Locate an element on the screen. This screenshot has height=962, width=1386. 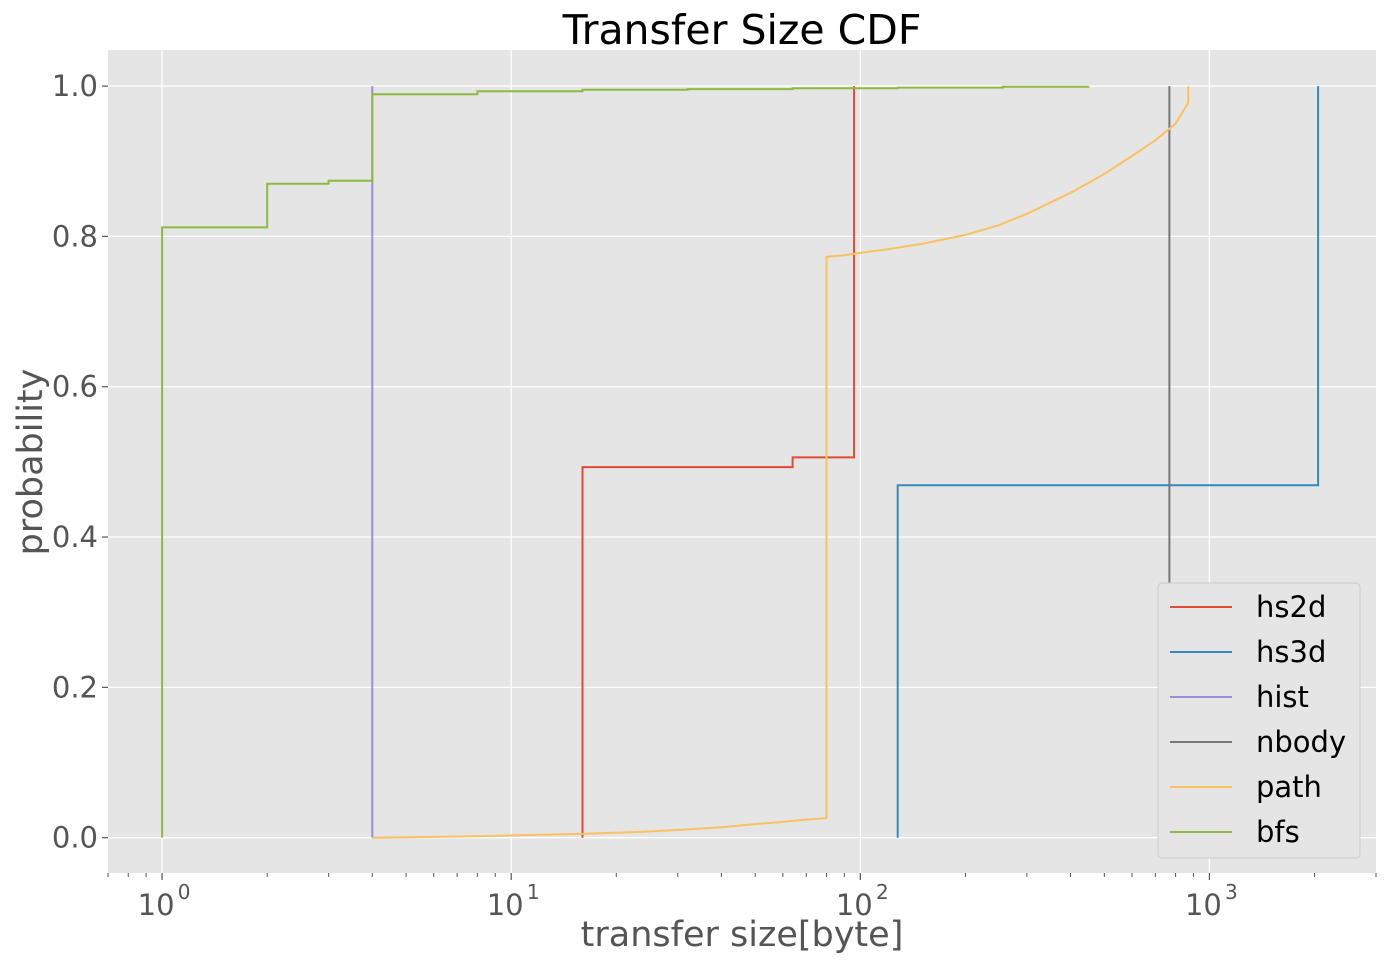
legend-label: hs2d is located at coordinates (1291, 607).